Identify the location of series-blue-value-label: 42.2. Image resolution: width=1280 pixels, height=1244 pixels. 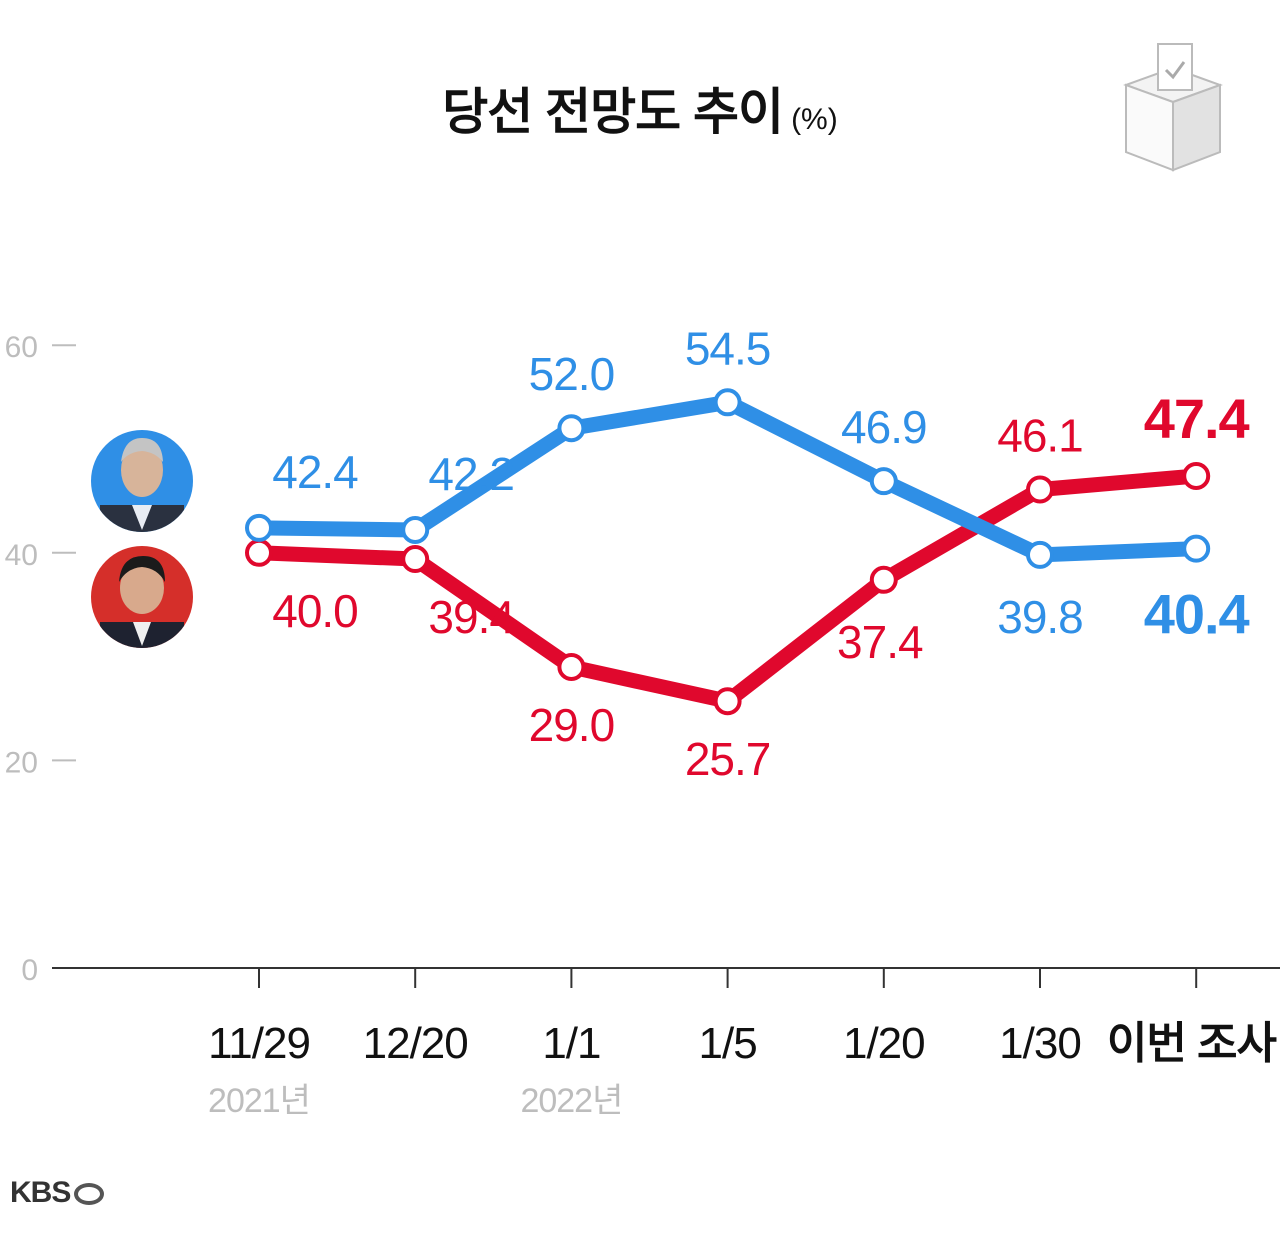
(471, 474).